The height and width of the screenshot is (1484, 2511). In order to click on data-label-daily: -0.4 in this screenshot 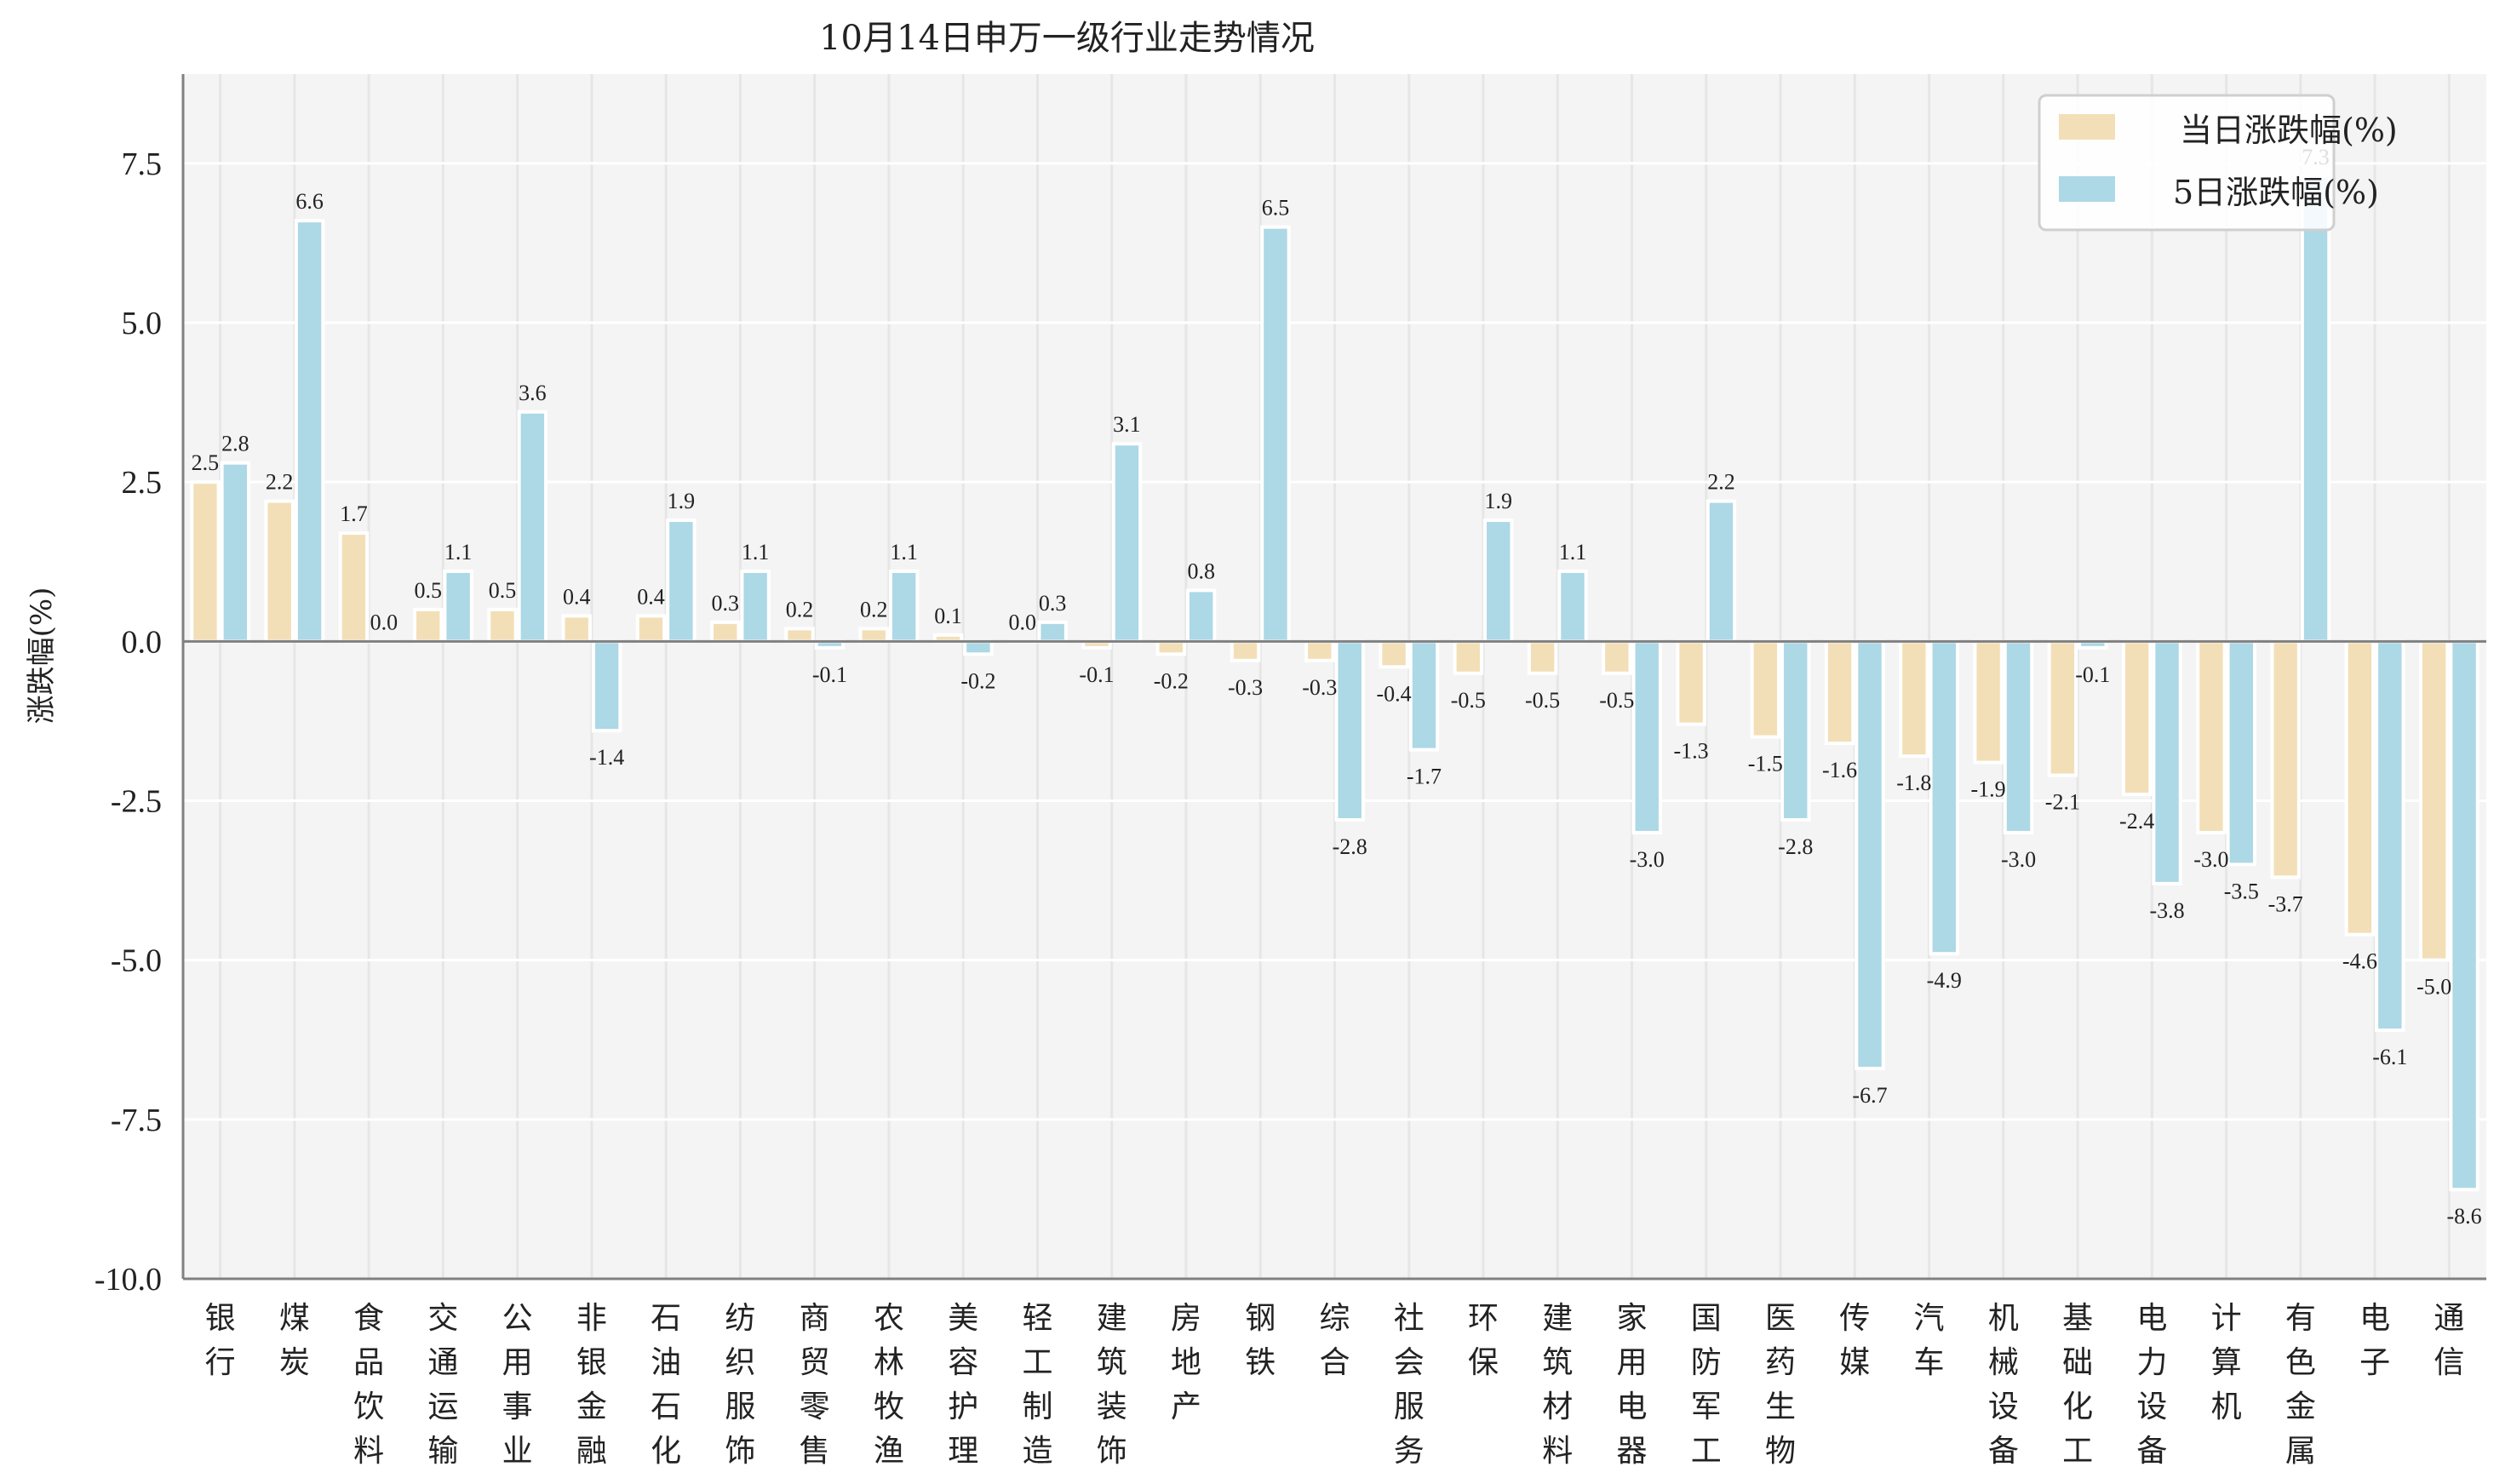, I will do `click(1393, 693)`.